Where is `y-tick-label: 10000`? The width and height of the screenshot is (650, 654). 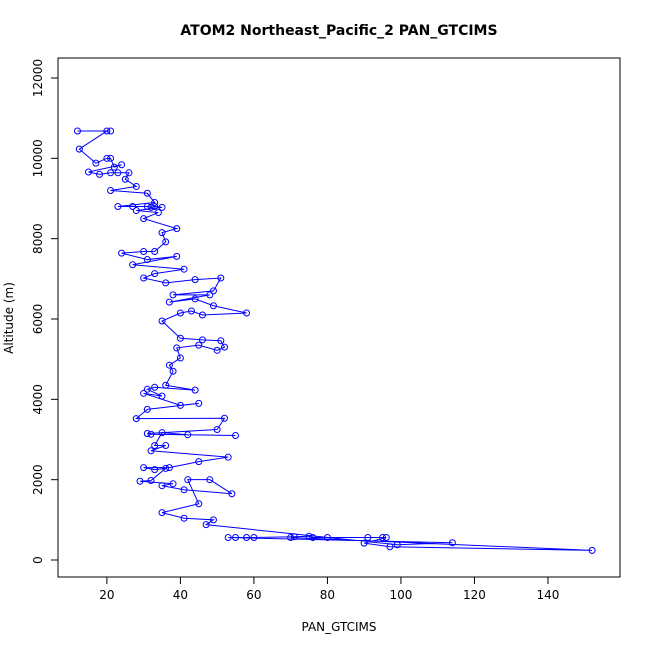
y-tick-label: 10000 is located at coordinates (38, 158).